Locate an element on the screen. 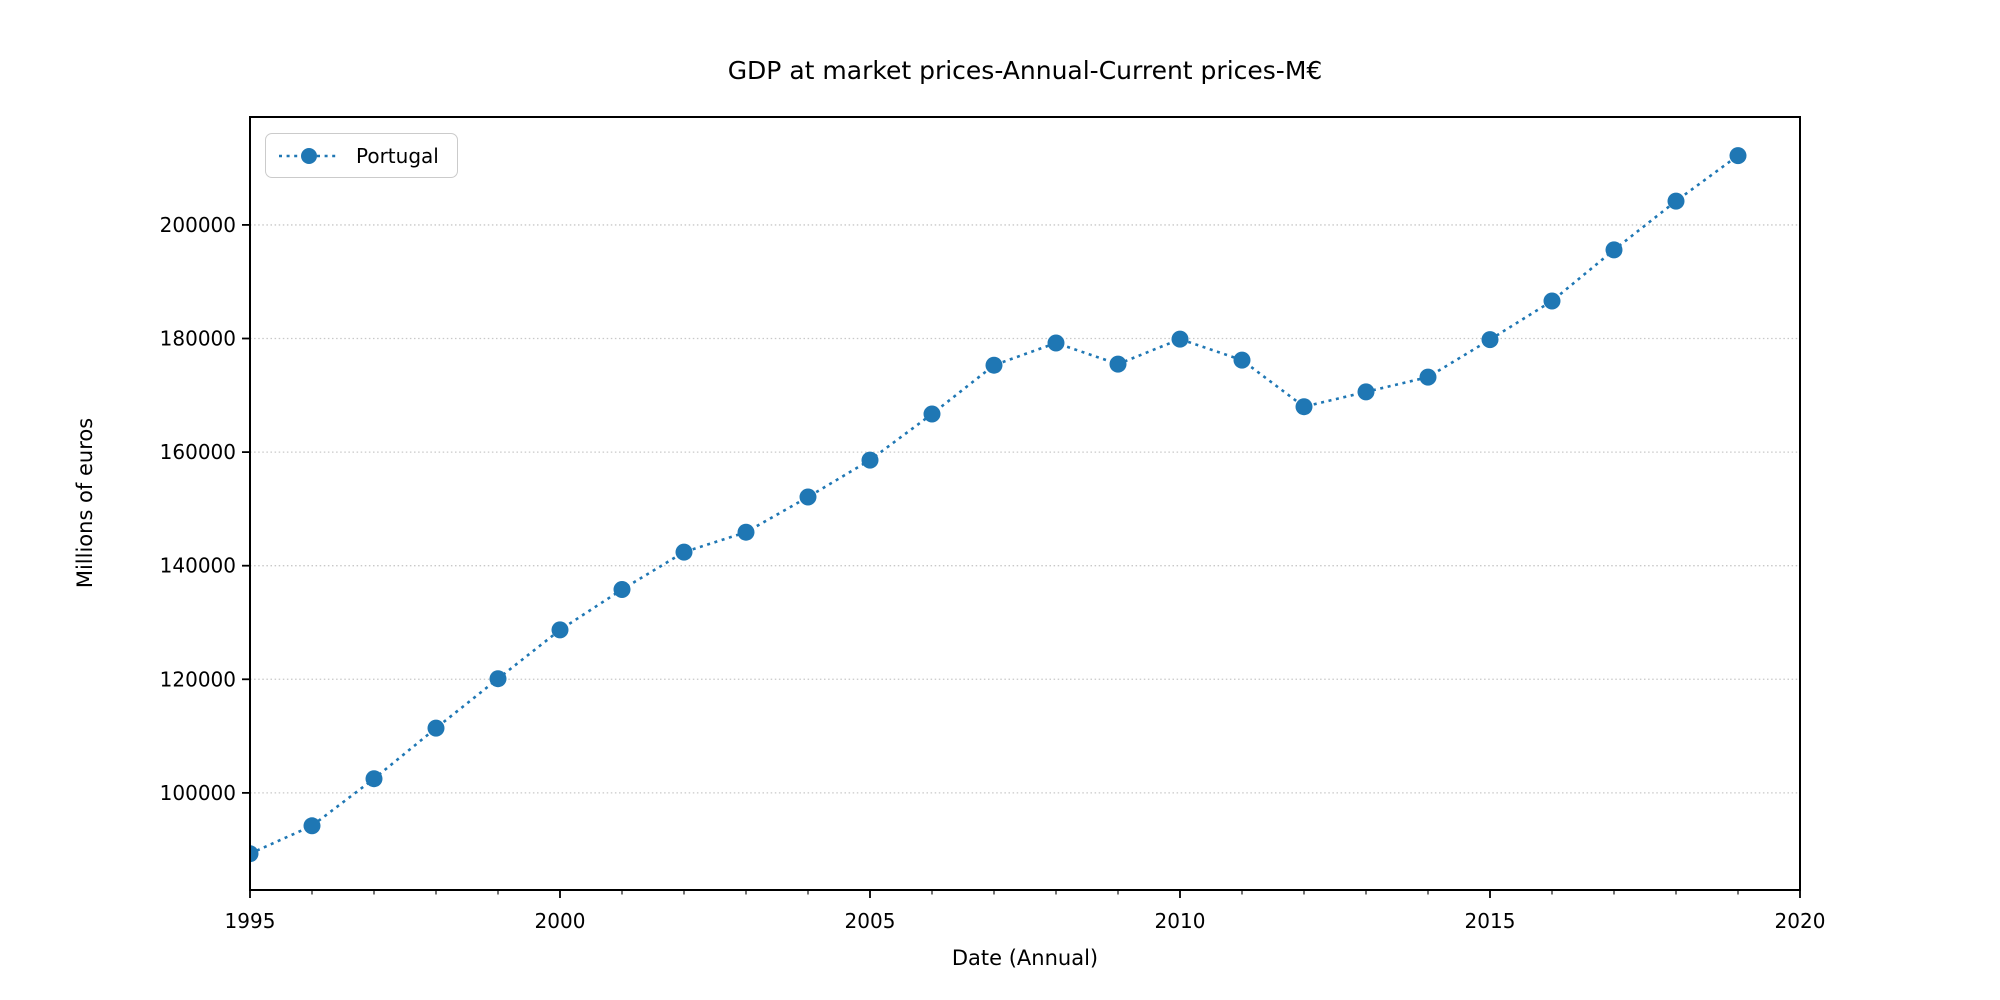 This screenshot has height=1000, width=2000. legend-sample is located at coordinates (309, 155).